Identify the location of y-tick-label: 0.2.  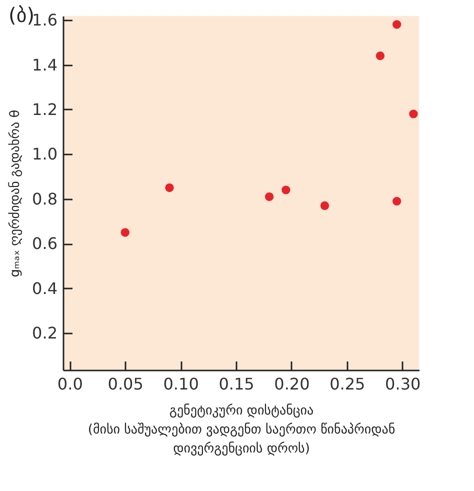
(45, 333).